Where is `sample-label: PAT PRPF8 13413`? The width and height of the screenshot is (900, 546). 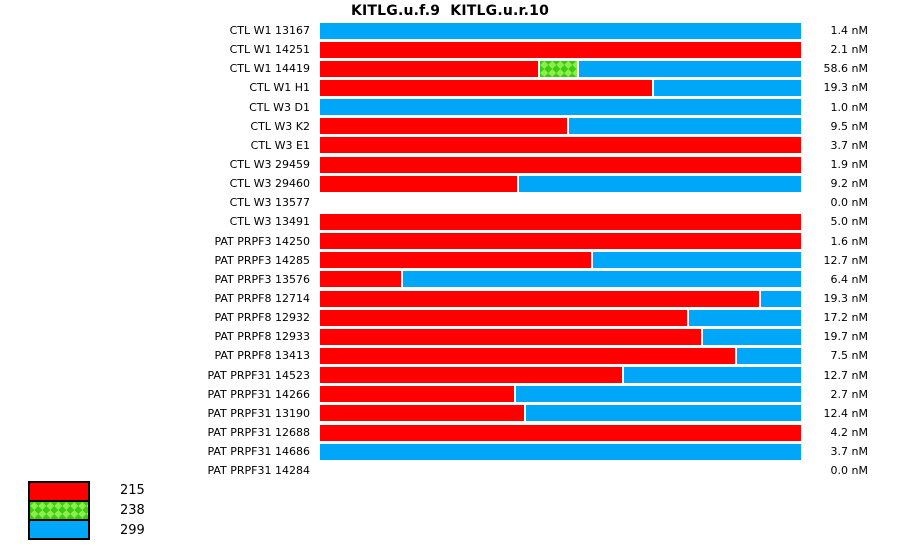
sample-label: PAT PRPF8 13413 is located at coordinates (262, 356).